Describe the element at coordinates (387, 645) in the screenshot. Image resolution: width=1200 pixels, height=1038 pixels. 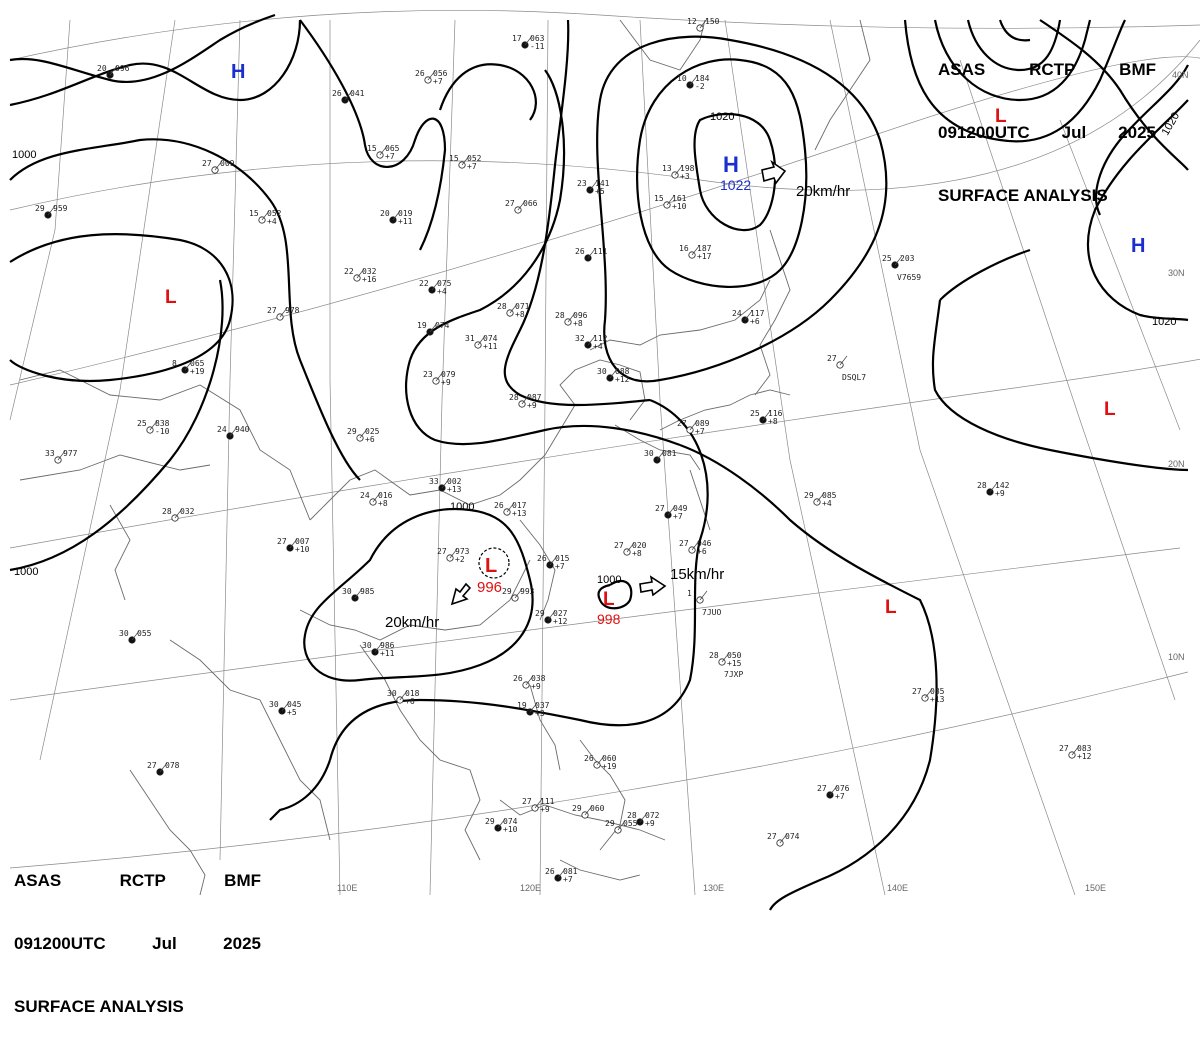
I see `station-pressure: 986` at that location.